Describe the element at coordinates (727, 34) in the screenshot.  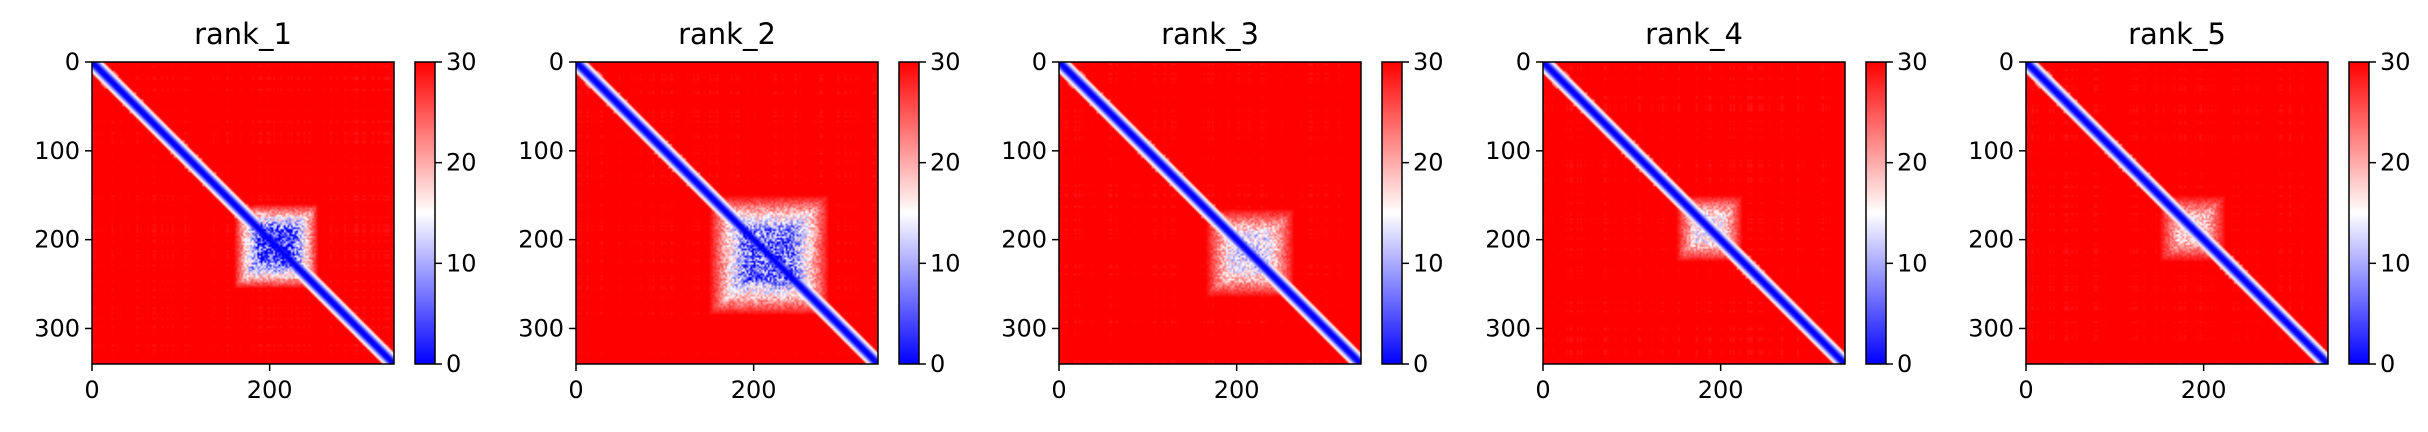
I see `panel-title: rank_2` at that location.